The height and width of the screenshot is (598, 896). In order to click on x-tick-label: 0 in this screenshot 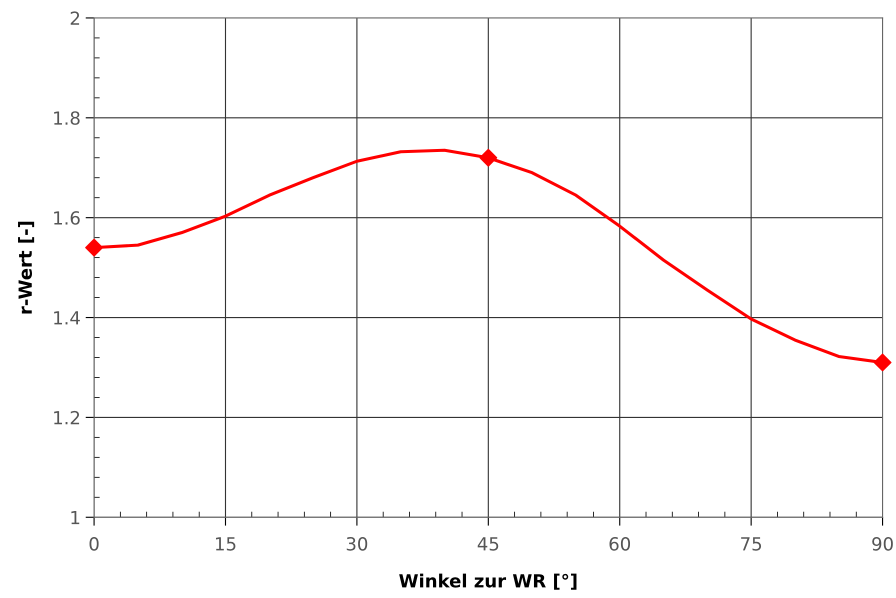, I will do `click(94, 544)`.